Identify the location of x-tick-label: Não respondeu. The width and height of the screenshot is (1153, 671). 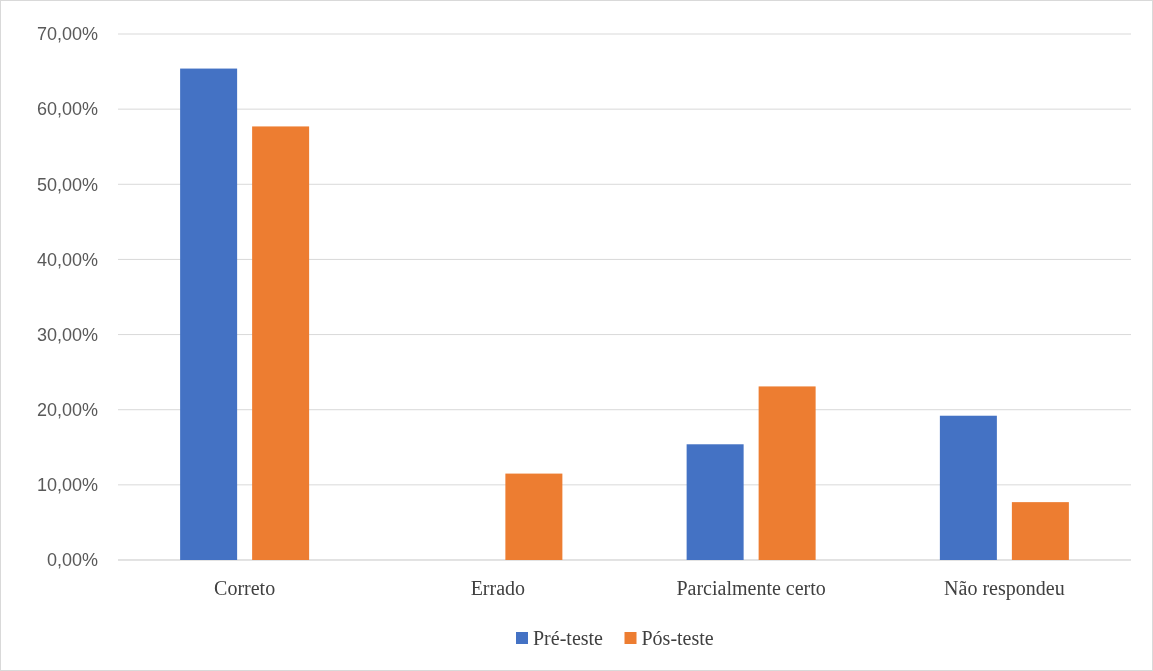
(1004, 588).